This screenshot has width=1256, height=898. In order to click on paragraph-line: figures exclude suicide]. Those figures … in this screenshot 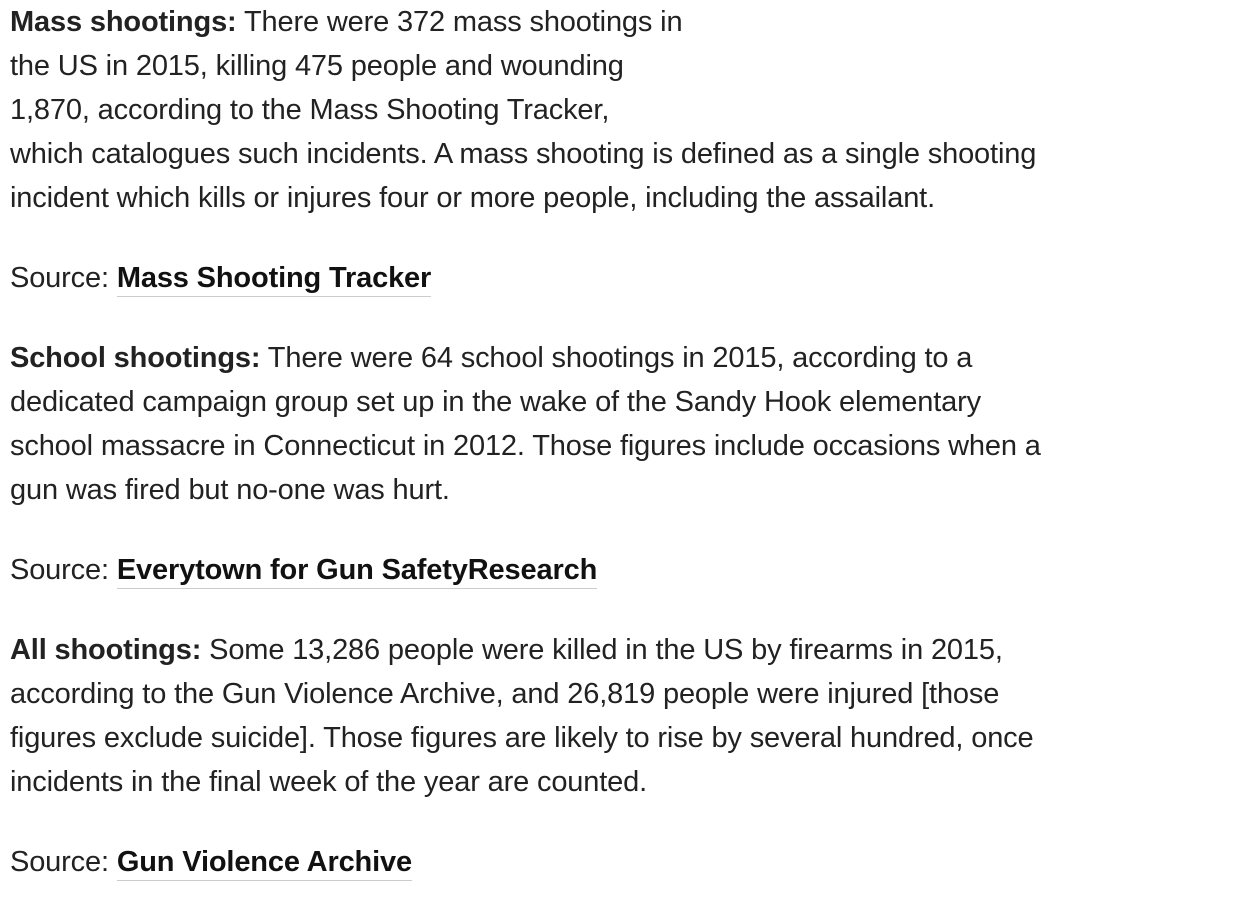, I will do `click(522, 738)`.